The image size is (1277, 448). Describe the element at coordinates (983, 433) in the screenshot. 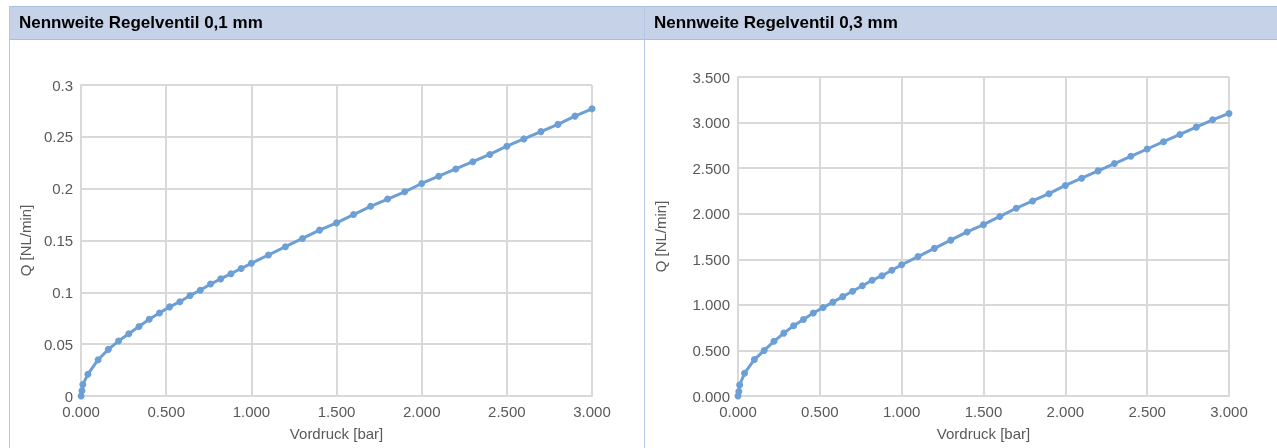

I see `x-axis-title: Vordruck [bar]` at that location.